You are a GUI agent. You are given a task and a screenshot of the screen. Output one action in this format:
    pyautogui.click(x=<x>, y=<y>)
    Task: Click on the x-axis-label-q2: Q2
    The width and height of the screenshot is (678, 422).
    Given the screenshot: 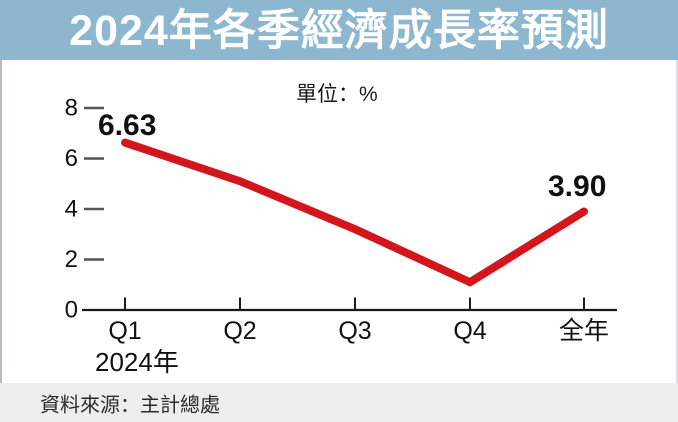 What is the action you would take?
    pyautogui.click(x=239, y=331)
    